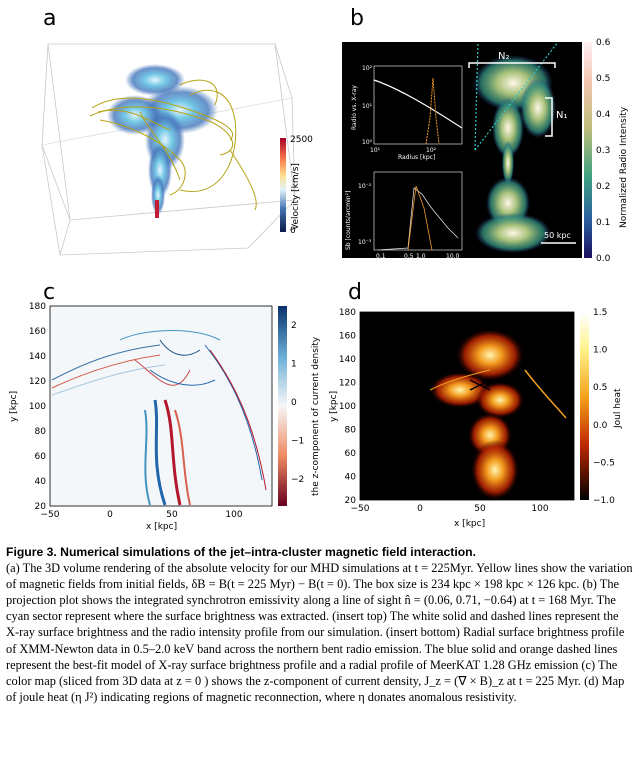 This screenshot has width=639, height=770. Describe the element at coordinates (600, 313) in the screenshot. I see `panel-d-cbar-tick: 1.5` at that location.